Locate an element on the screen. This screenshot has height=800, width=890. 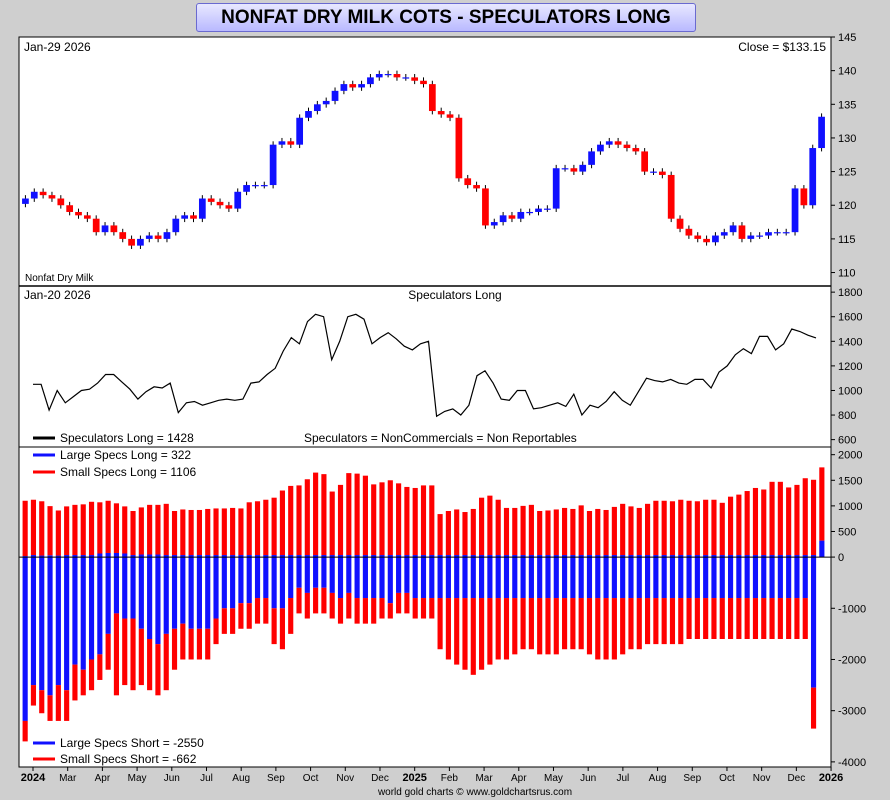
x-tick-label: Apr is located at coordinates (103, 778).